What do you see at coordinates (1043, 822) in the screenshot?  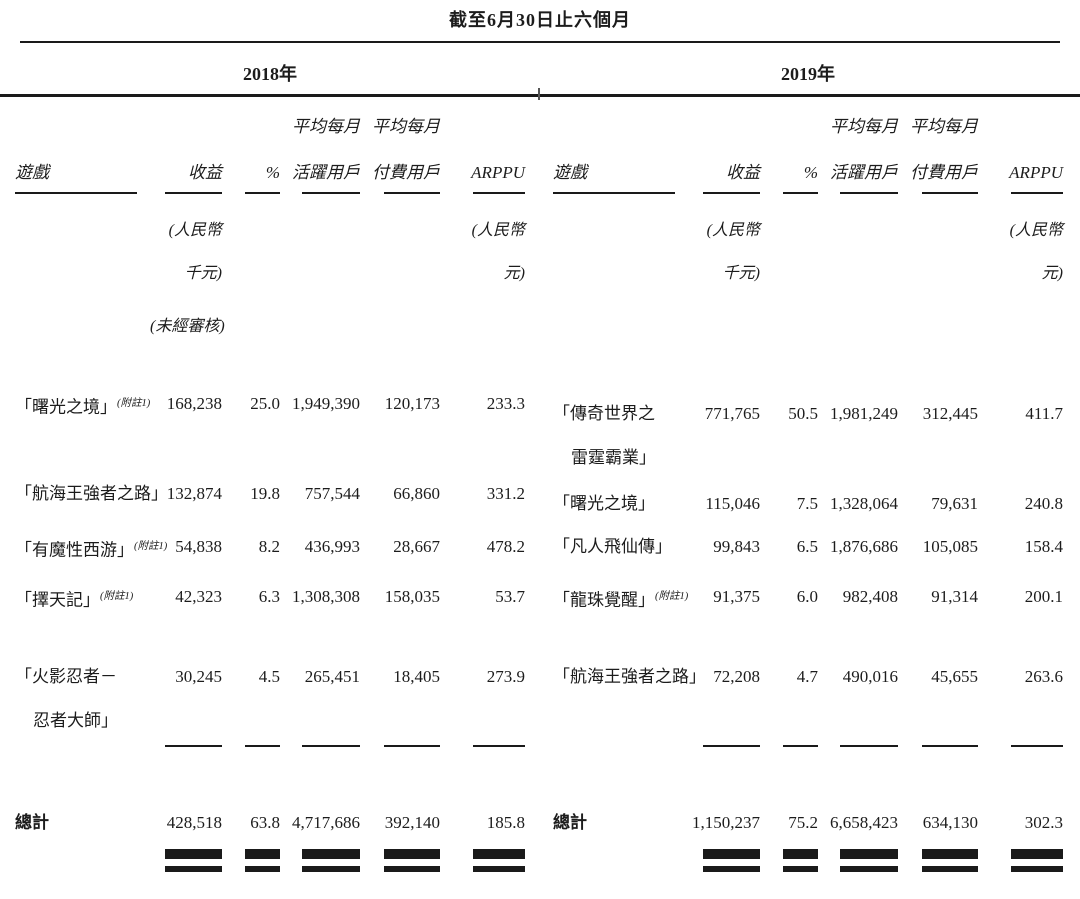 I see `total-arppu: 302.3` at bounding box center [1043, 822].